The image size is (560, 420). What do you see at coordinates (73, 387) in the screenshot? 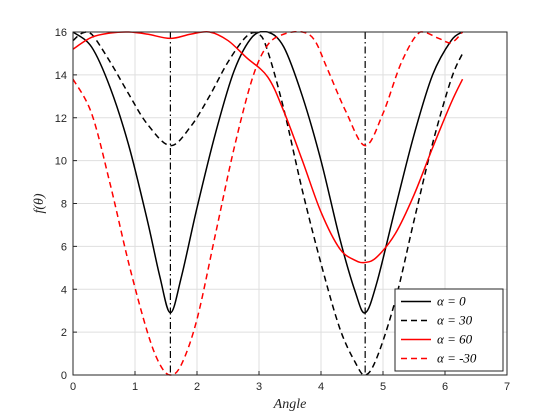
I see `x-tick-label: 0` at bounding box center [73, 387].